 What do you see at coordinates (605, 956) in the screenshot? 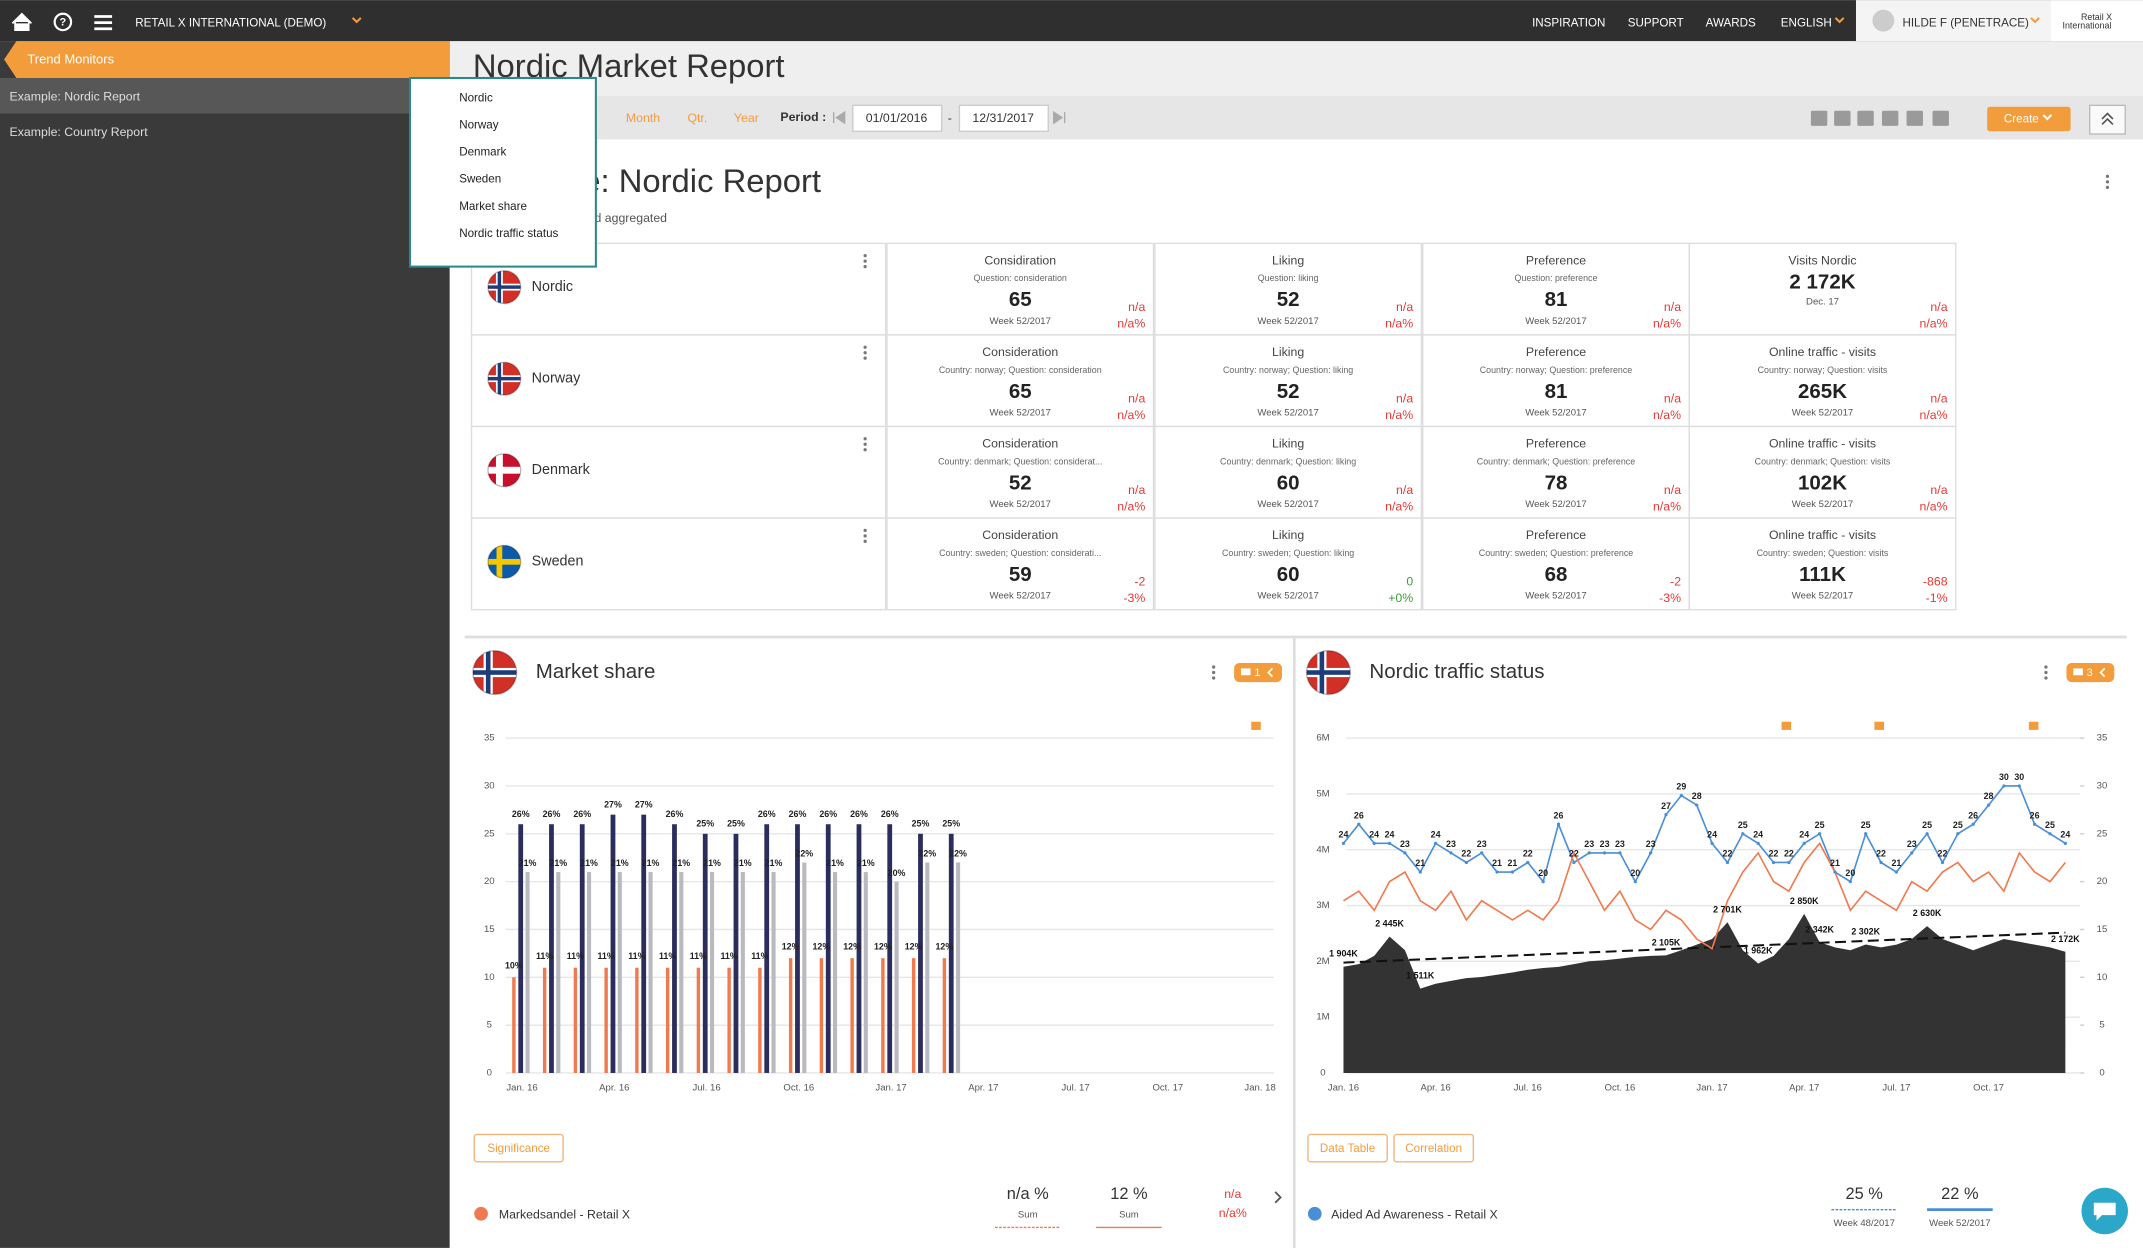
I see `data-label: 11%` at bounding box center [605, 956].